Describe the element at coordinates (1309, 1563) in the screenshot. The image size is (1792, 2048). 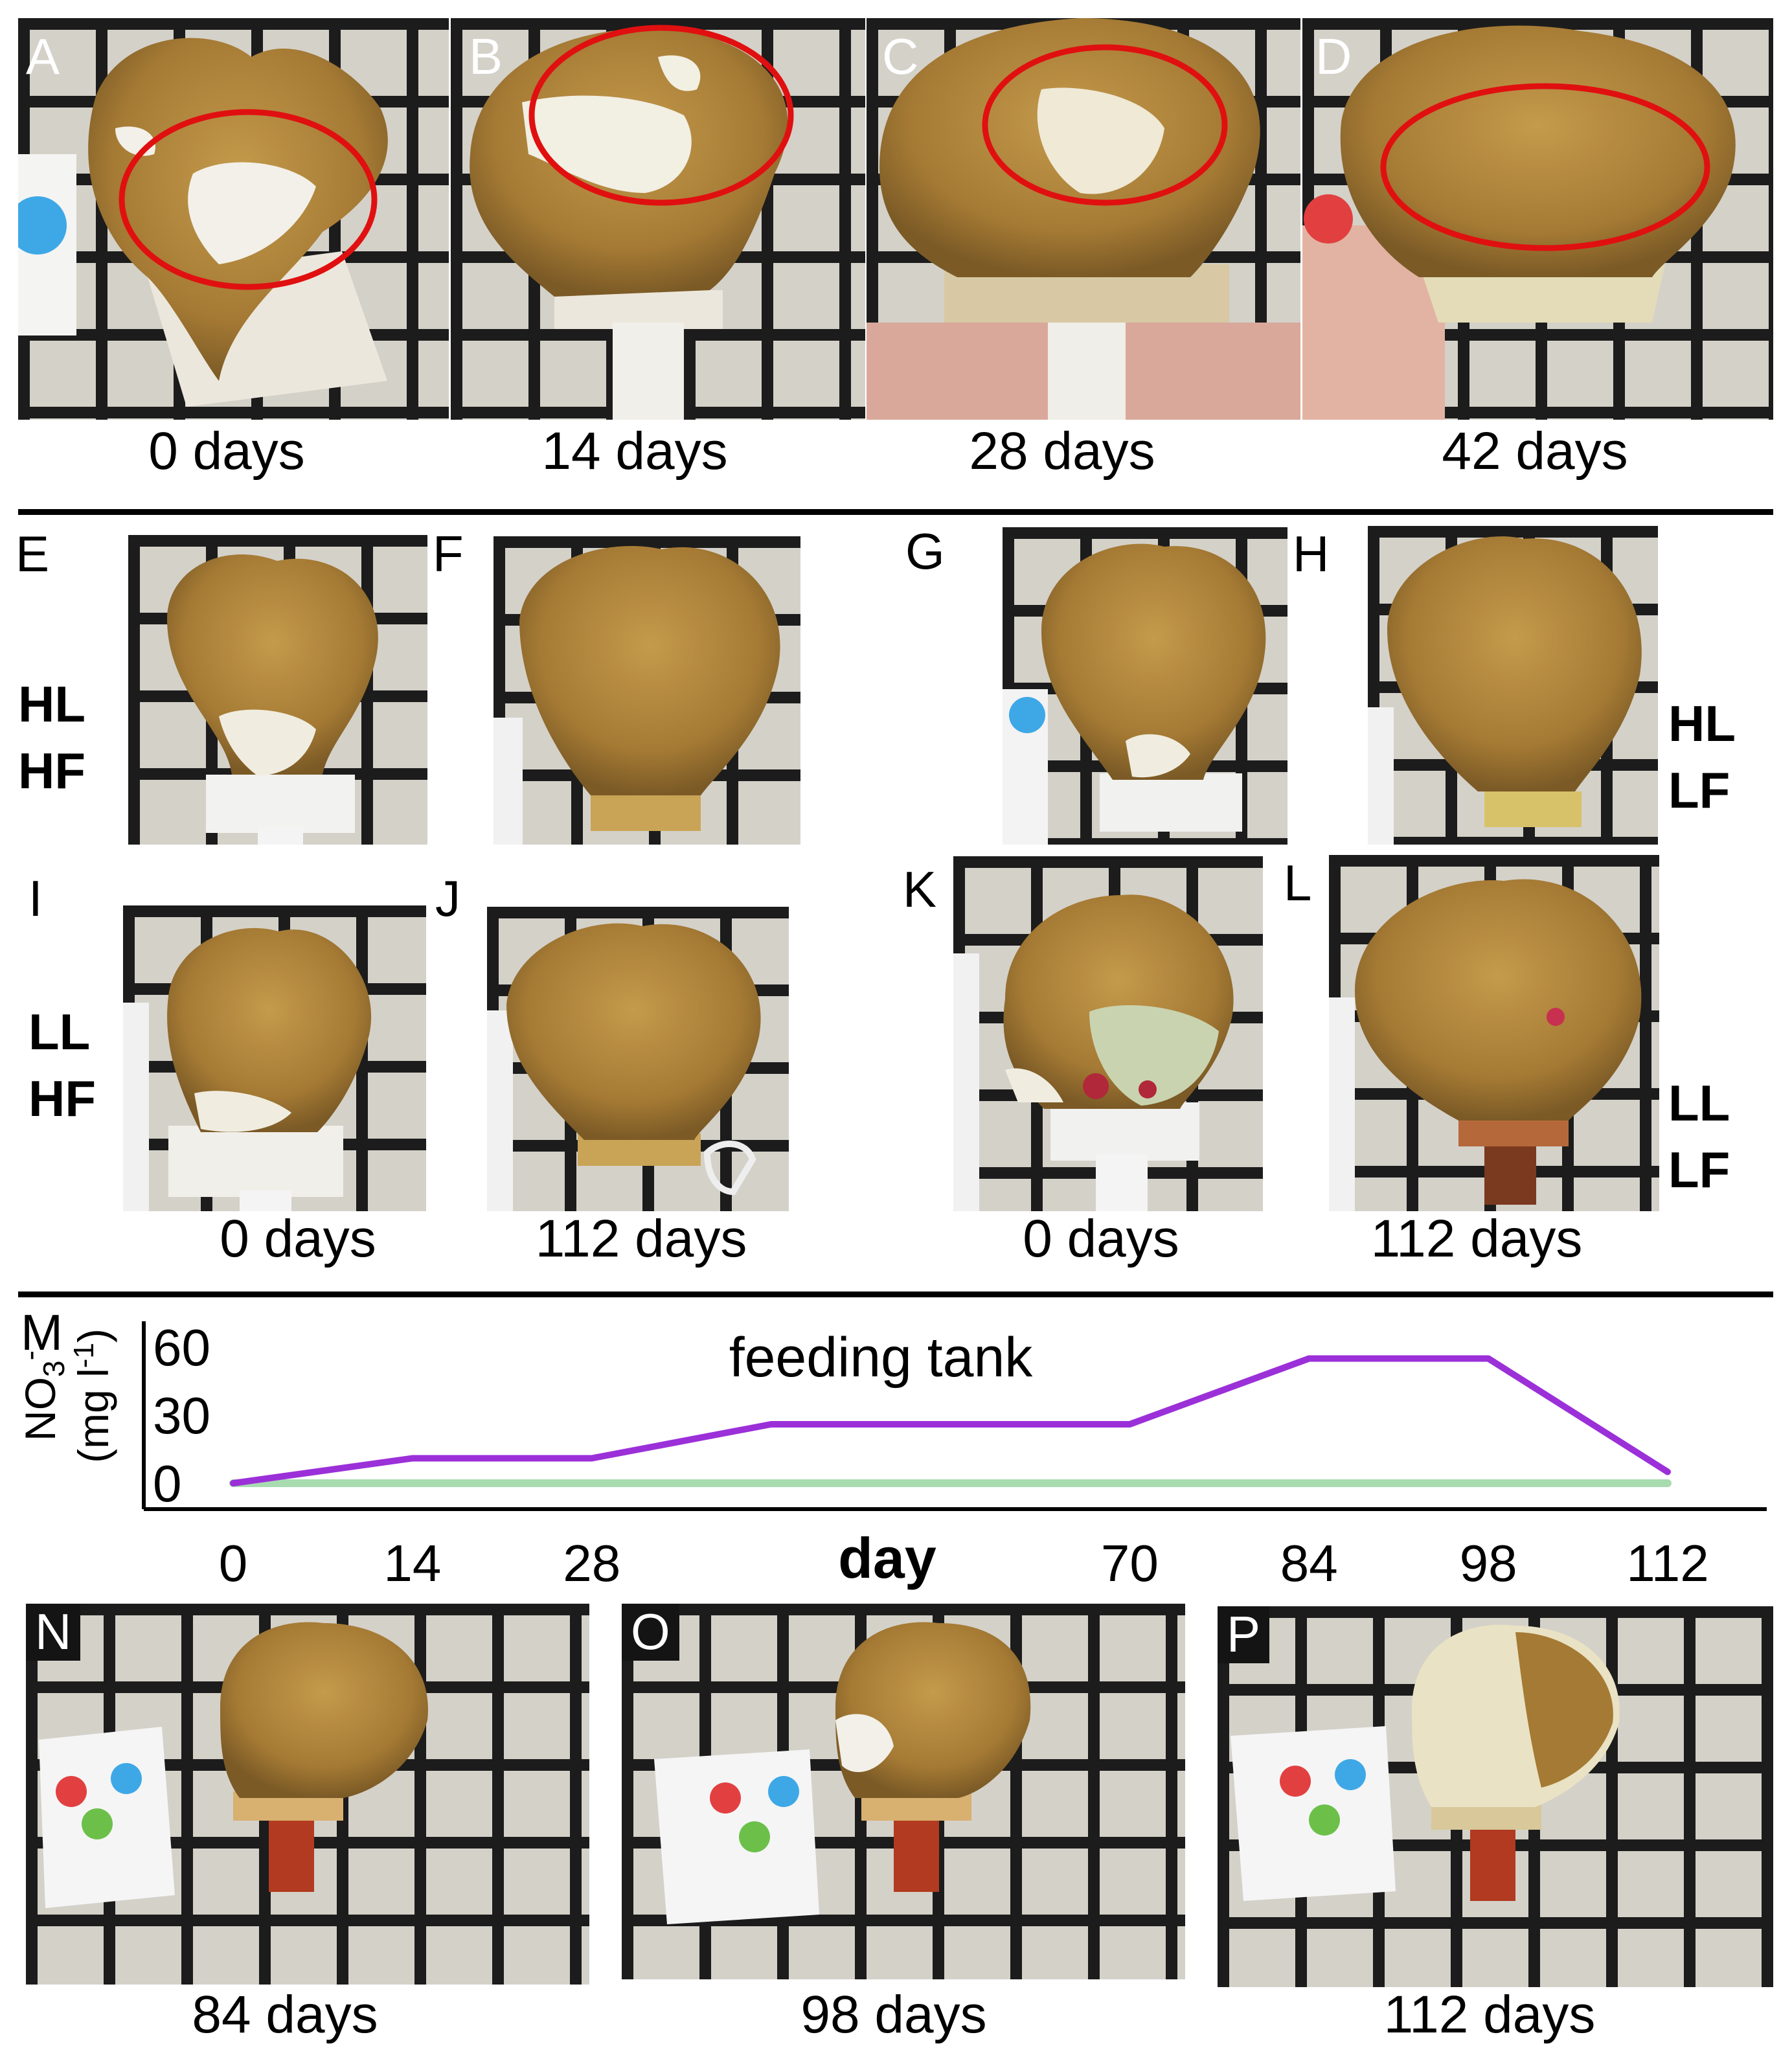
I see `x-tick-label: 84` at that location.